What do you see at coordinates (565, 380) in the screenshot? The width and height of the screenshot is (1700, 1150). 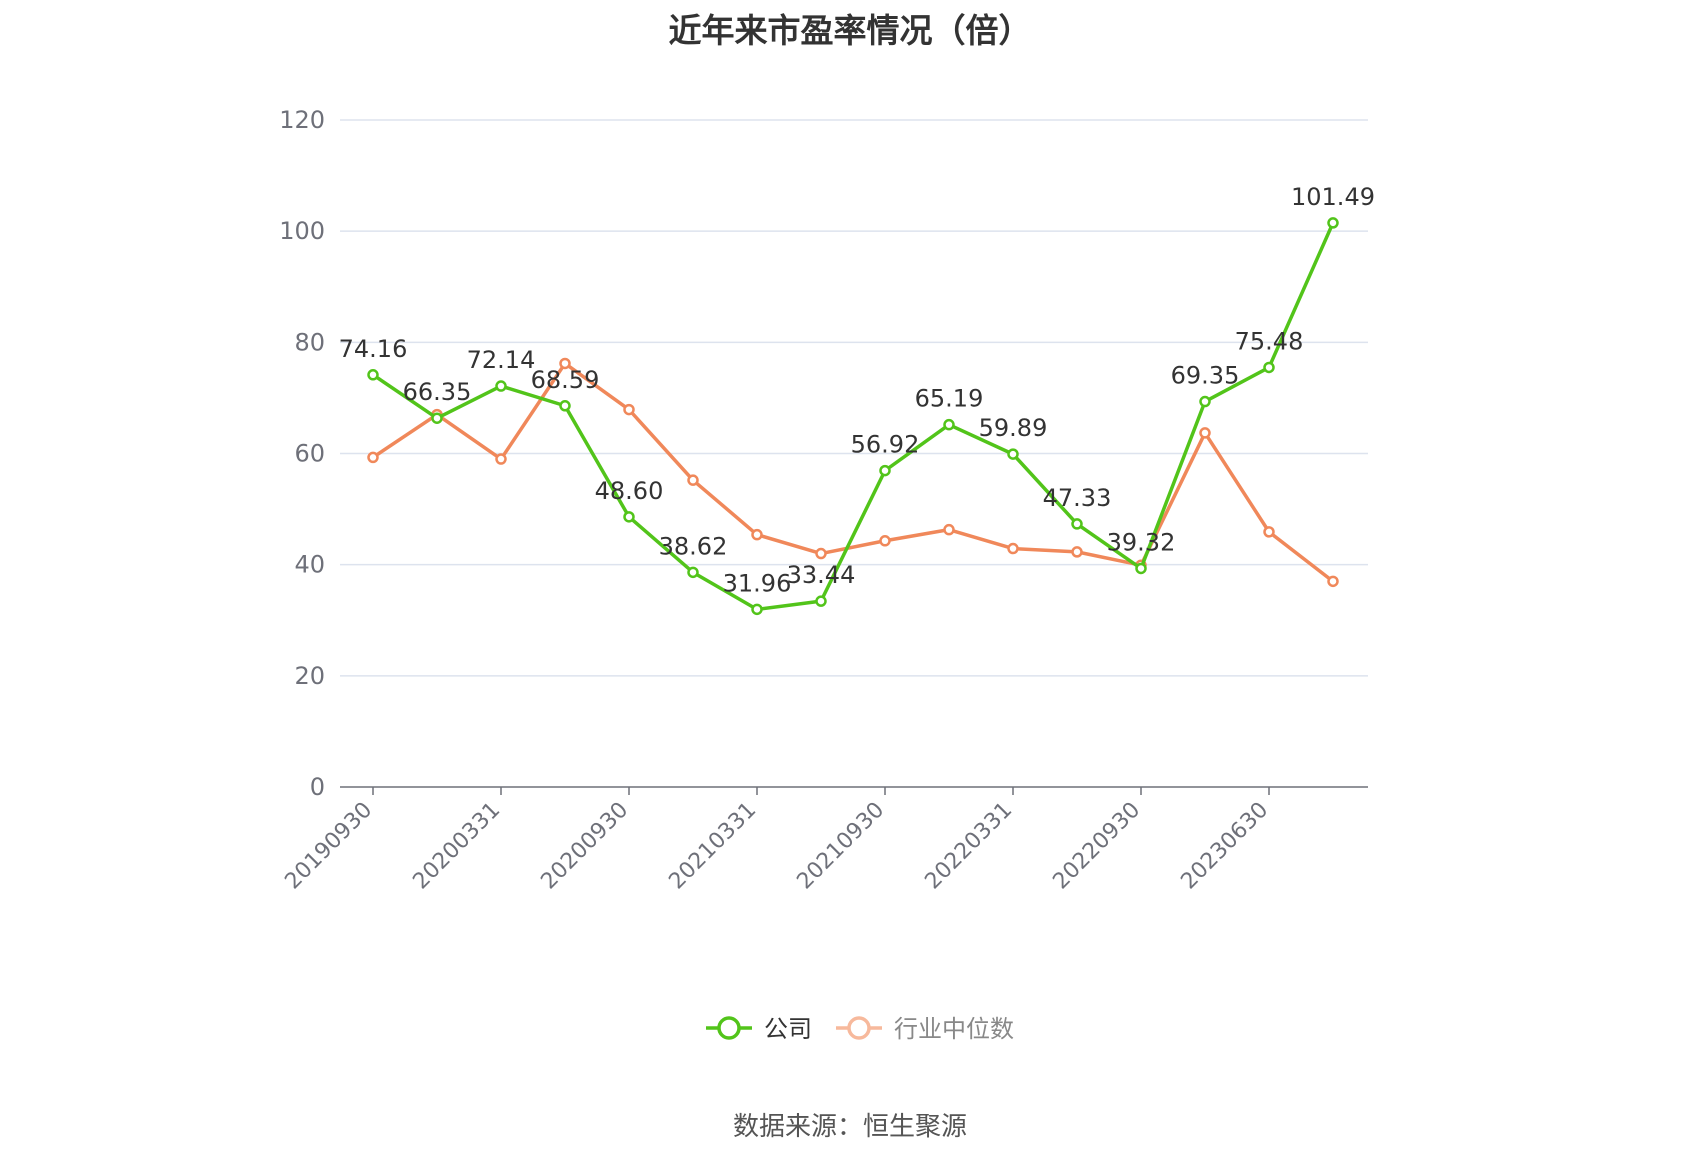 I see `data-label: 68.59` at bounding box center [565, 380].